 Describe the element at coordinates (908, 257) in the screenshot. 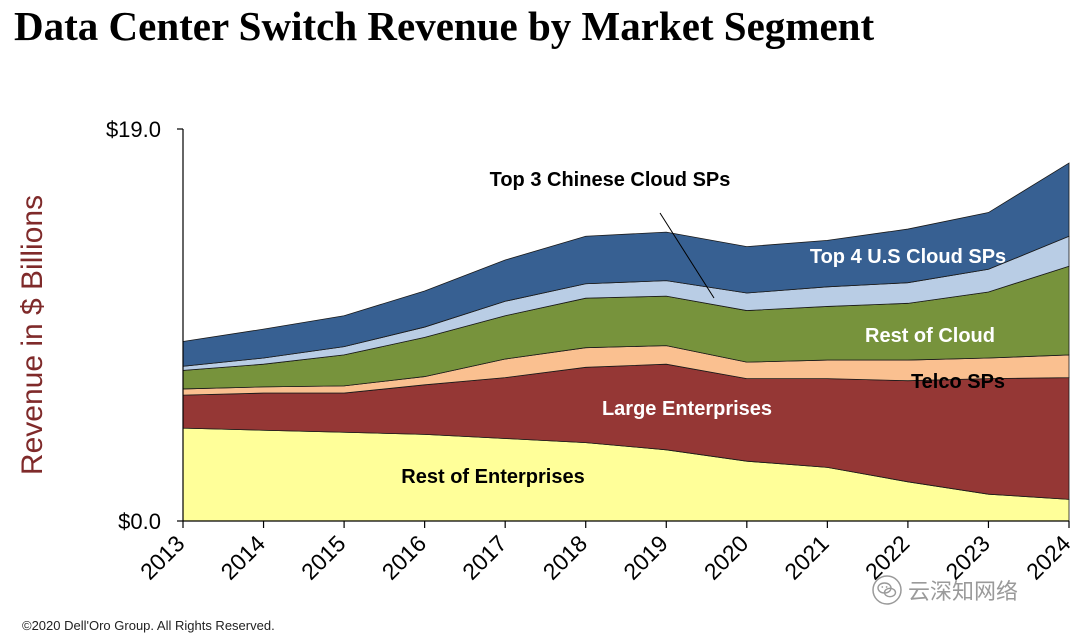

I see `label-top-4-u-s-cloud-sps: Top 4 U.S Cloud SPs` at that location.